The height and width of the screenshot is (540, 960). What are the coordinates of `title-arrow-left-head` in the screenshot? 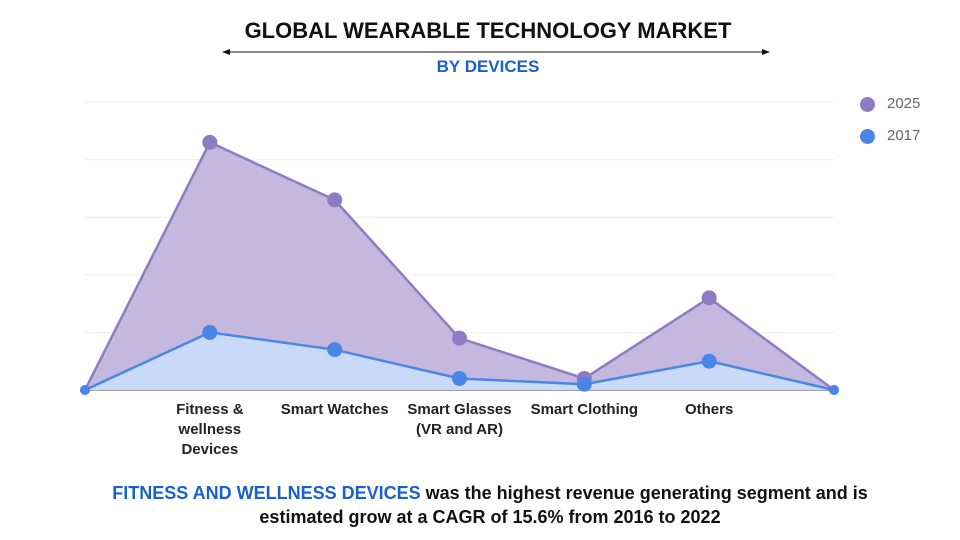 It's located at (226, 52).